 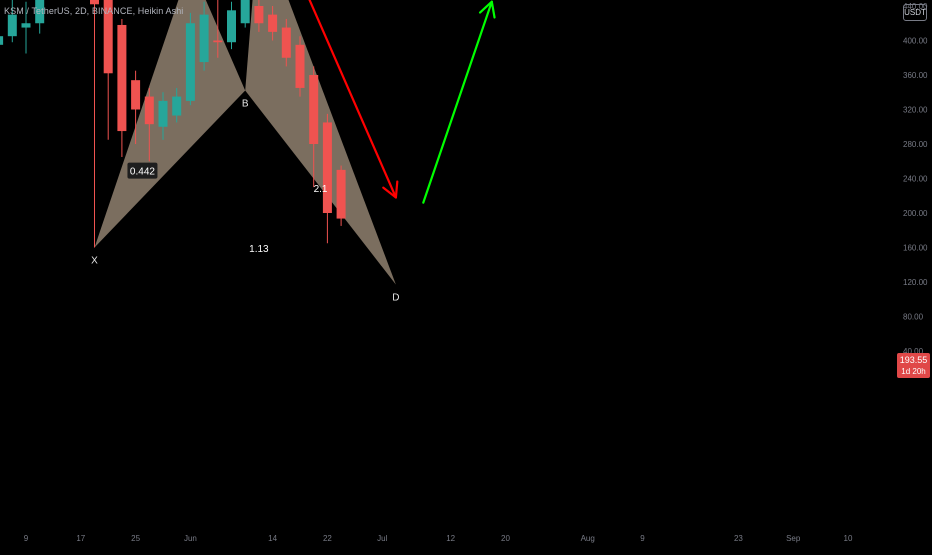 I want to click on up-arrow-shaft, so click(x=457, y=102).